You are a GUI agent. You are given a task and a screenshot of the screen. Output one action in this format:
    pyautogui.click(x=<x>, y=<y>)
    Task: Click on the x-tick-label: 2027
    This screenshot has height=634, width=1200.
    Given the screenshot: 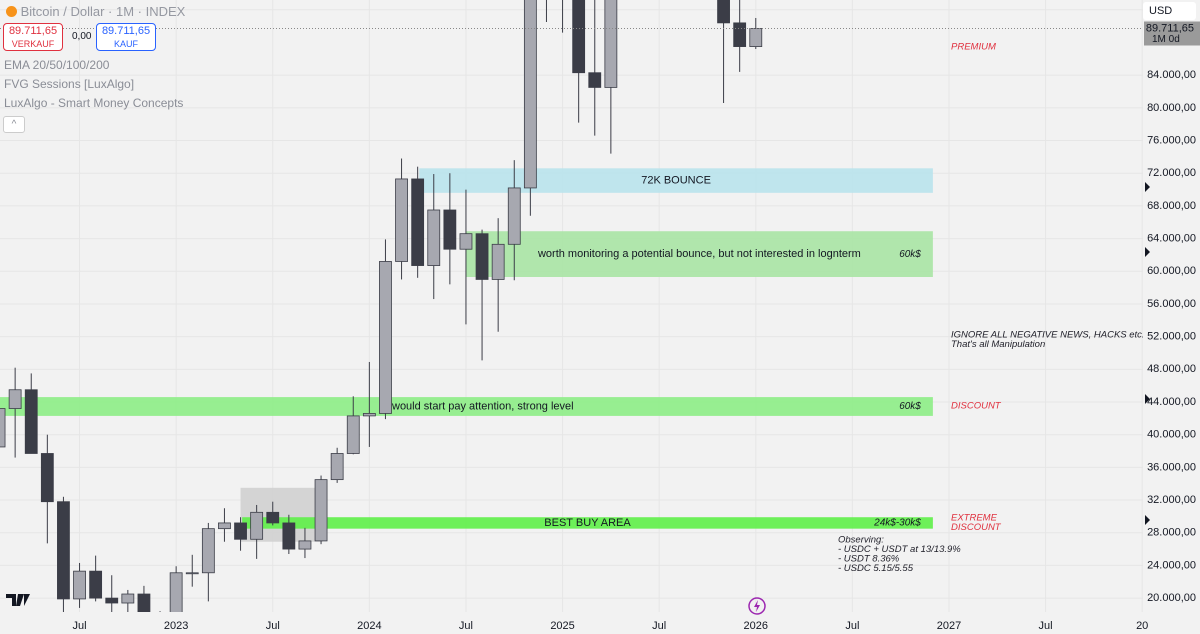 What is the action you would take?
    pyautogui.click(x=949, y=626)
    